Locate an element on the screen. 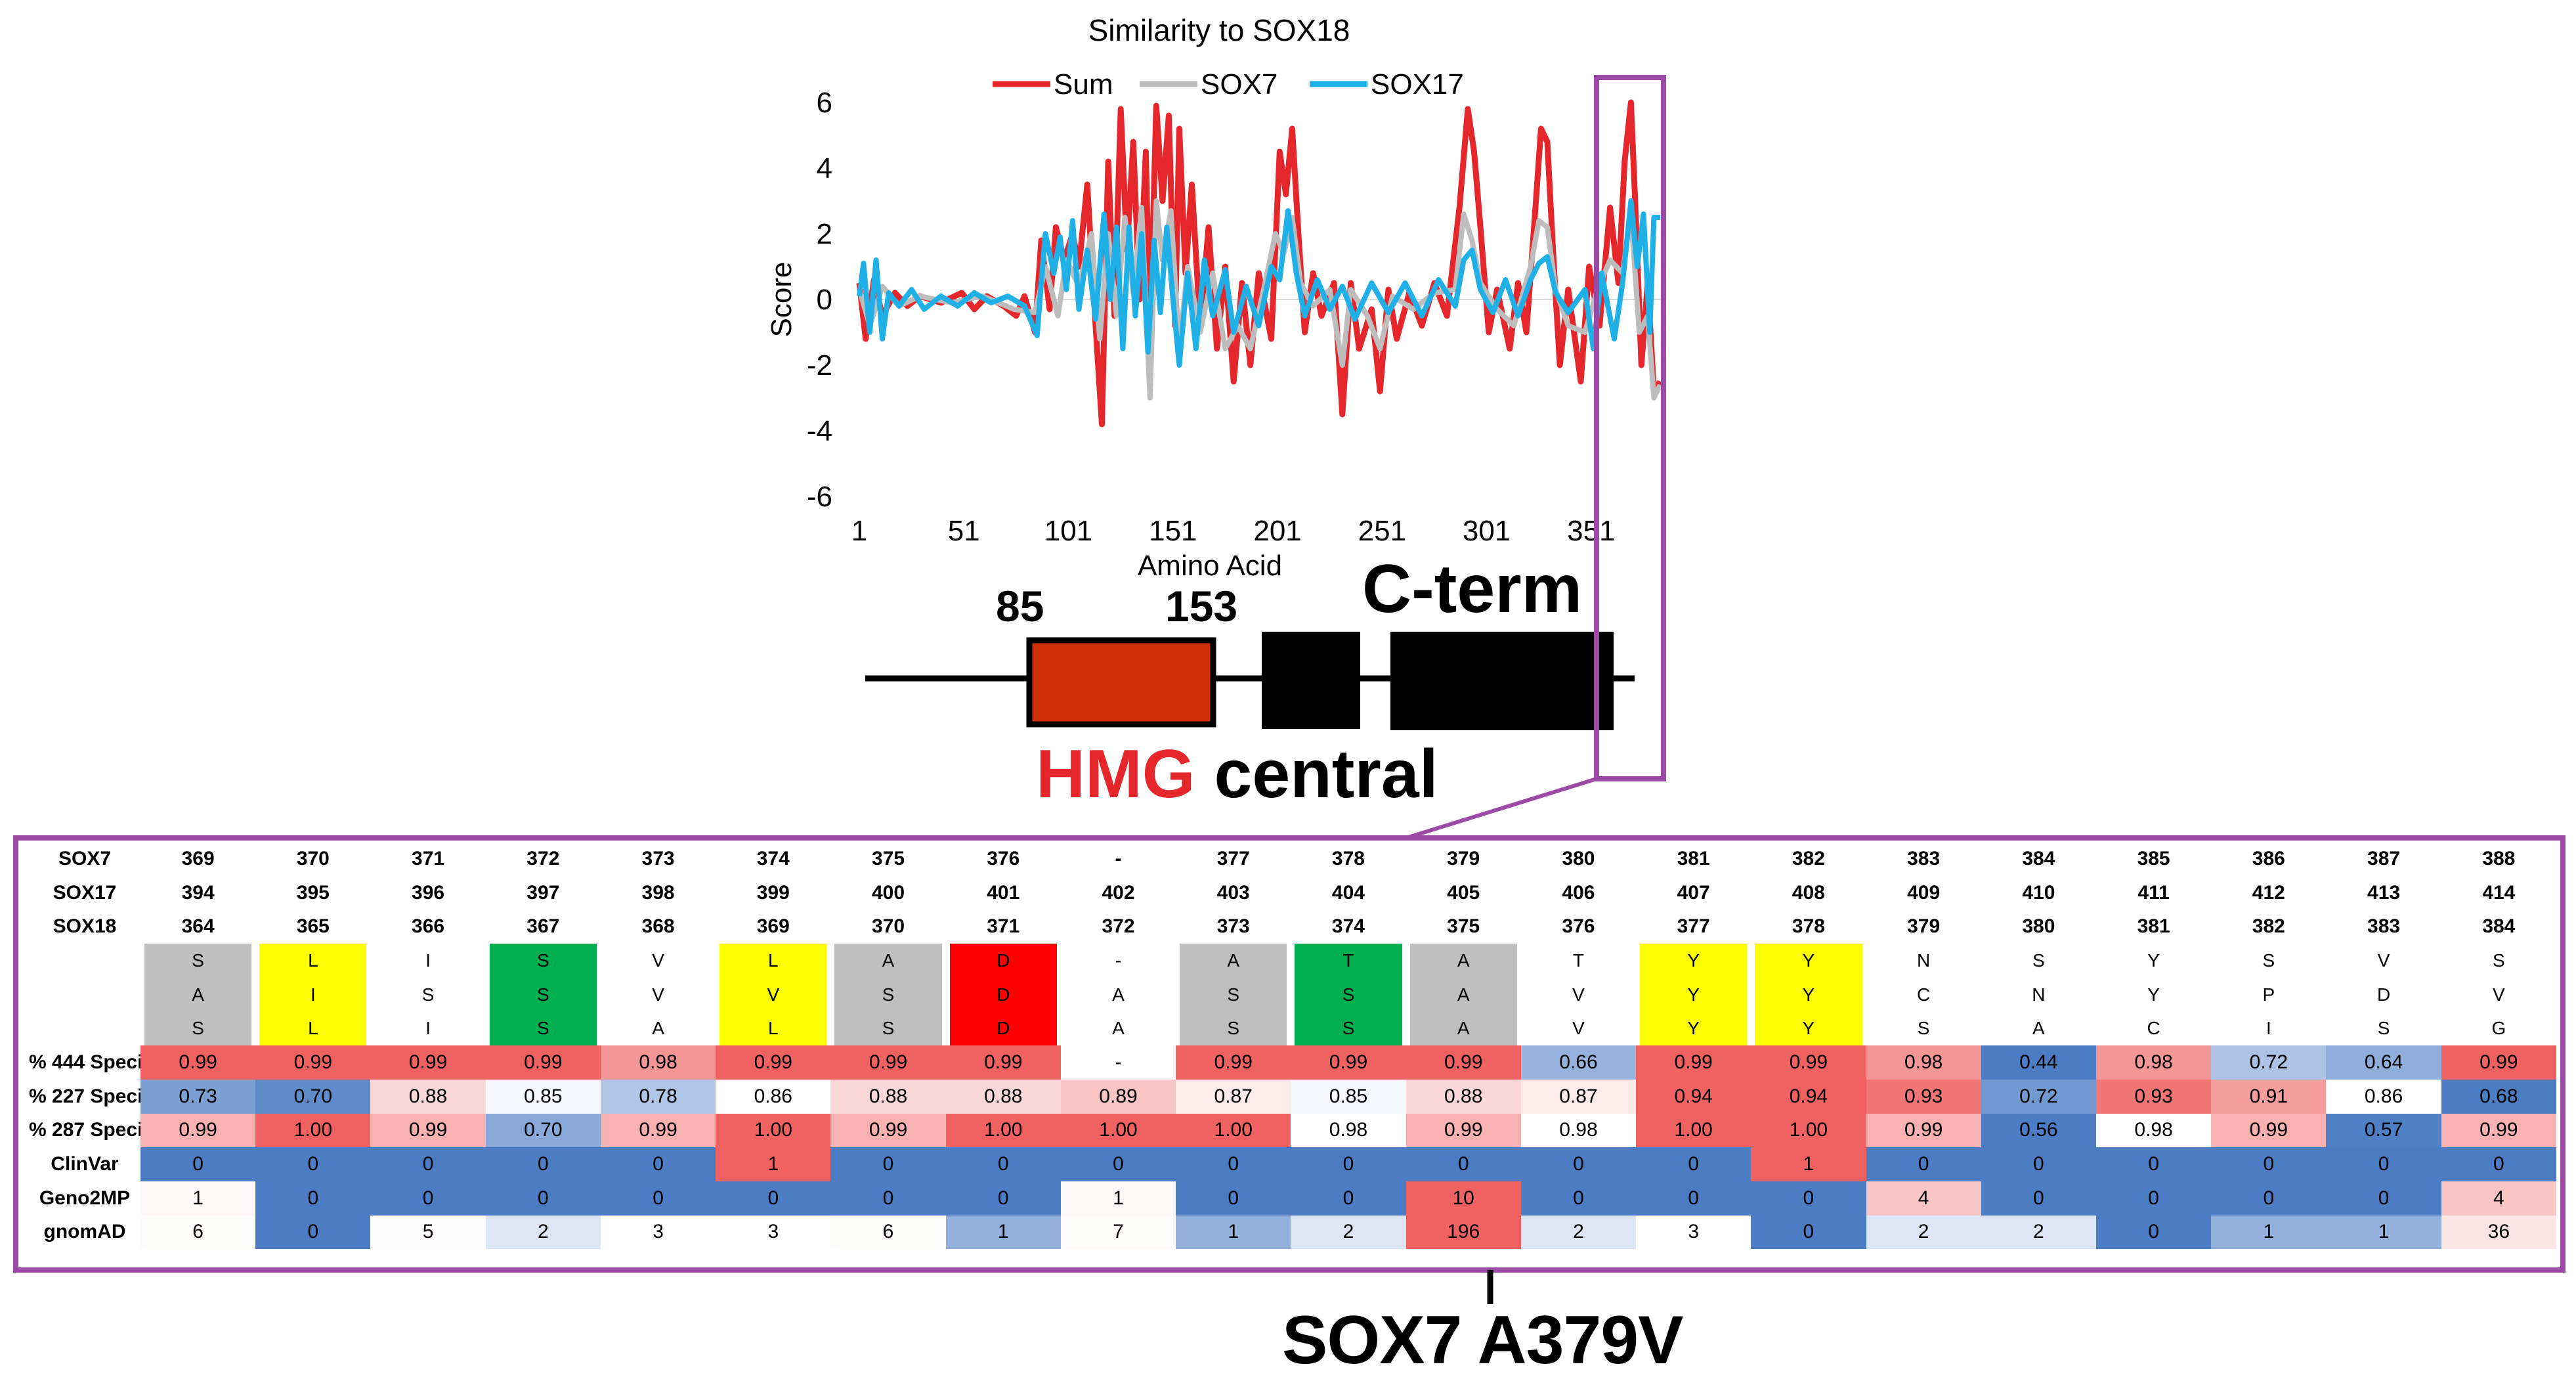 The image size is (2576, 1381). table-cell: 10 is located at coordinates (1463, 1198).